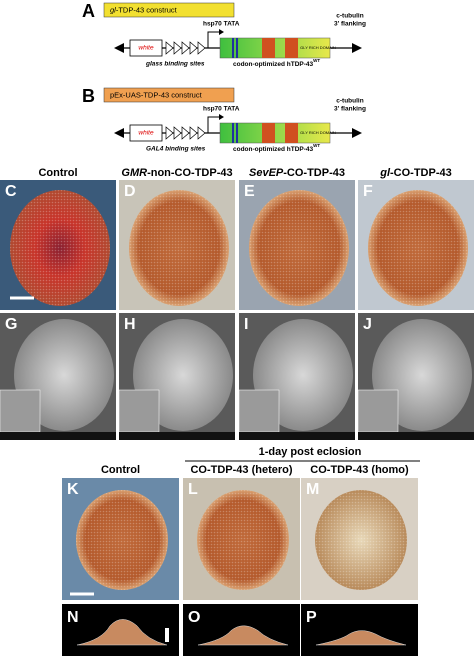 The width and height of the screenshot is (474, 666). Describe the element at coordinates (241, 470) in the screenshot. I see `column-label: CO-TDP-43 (hetero)` at that location.